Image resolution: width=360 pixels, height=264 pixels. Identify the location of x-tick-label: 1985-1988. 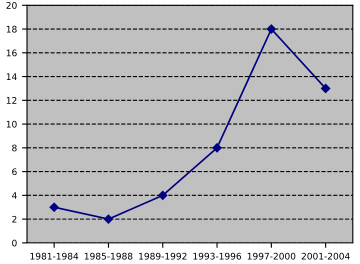
(108, 256).